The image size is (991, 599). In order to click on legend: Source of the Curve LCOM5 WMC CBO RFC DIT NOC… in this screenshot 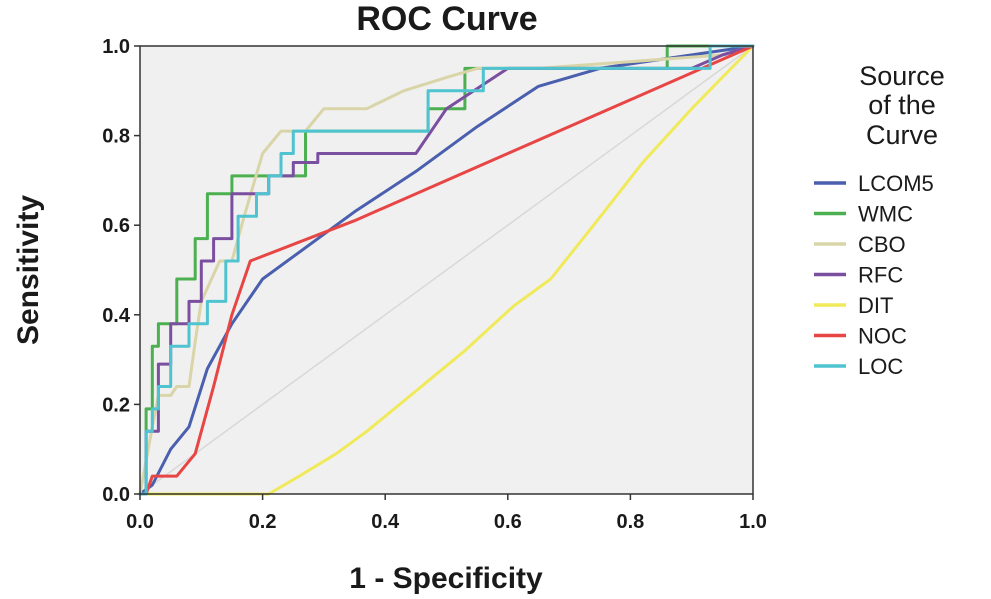, I will do `click(879, 220)`.